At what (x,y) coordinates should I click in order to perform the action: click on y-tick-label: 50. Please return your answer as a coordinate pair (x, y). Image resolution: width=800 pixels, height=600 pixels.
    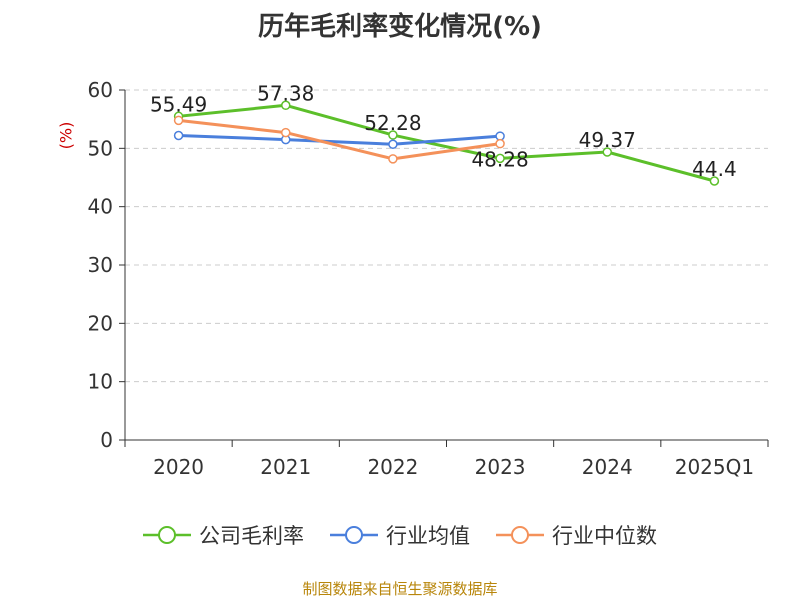
    Looking at the image, I should click on (100, 148).